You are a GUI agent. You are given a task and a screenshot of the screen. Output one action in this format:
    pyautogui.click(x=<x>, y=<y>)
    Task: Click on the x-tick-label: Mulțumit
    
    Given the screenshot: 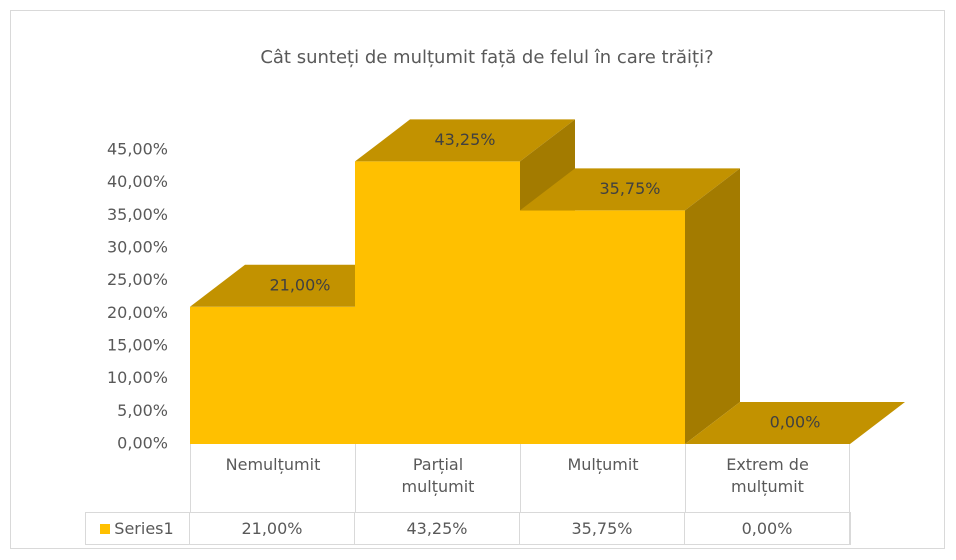 What is the action you would take?
    pyautogui.click(x=602, y=478)
    